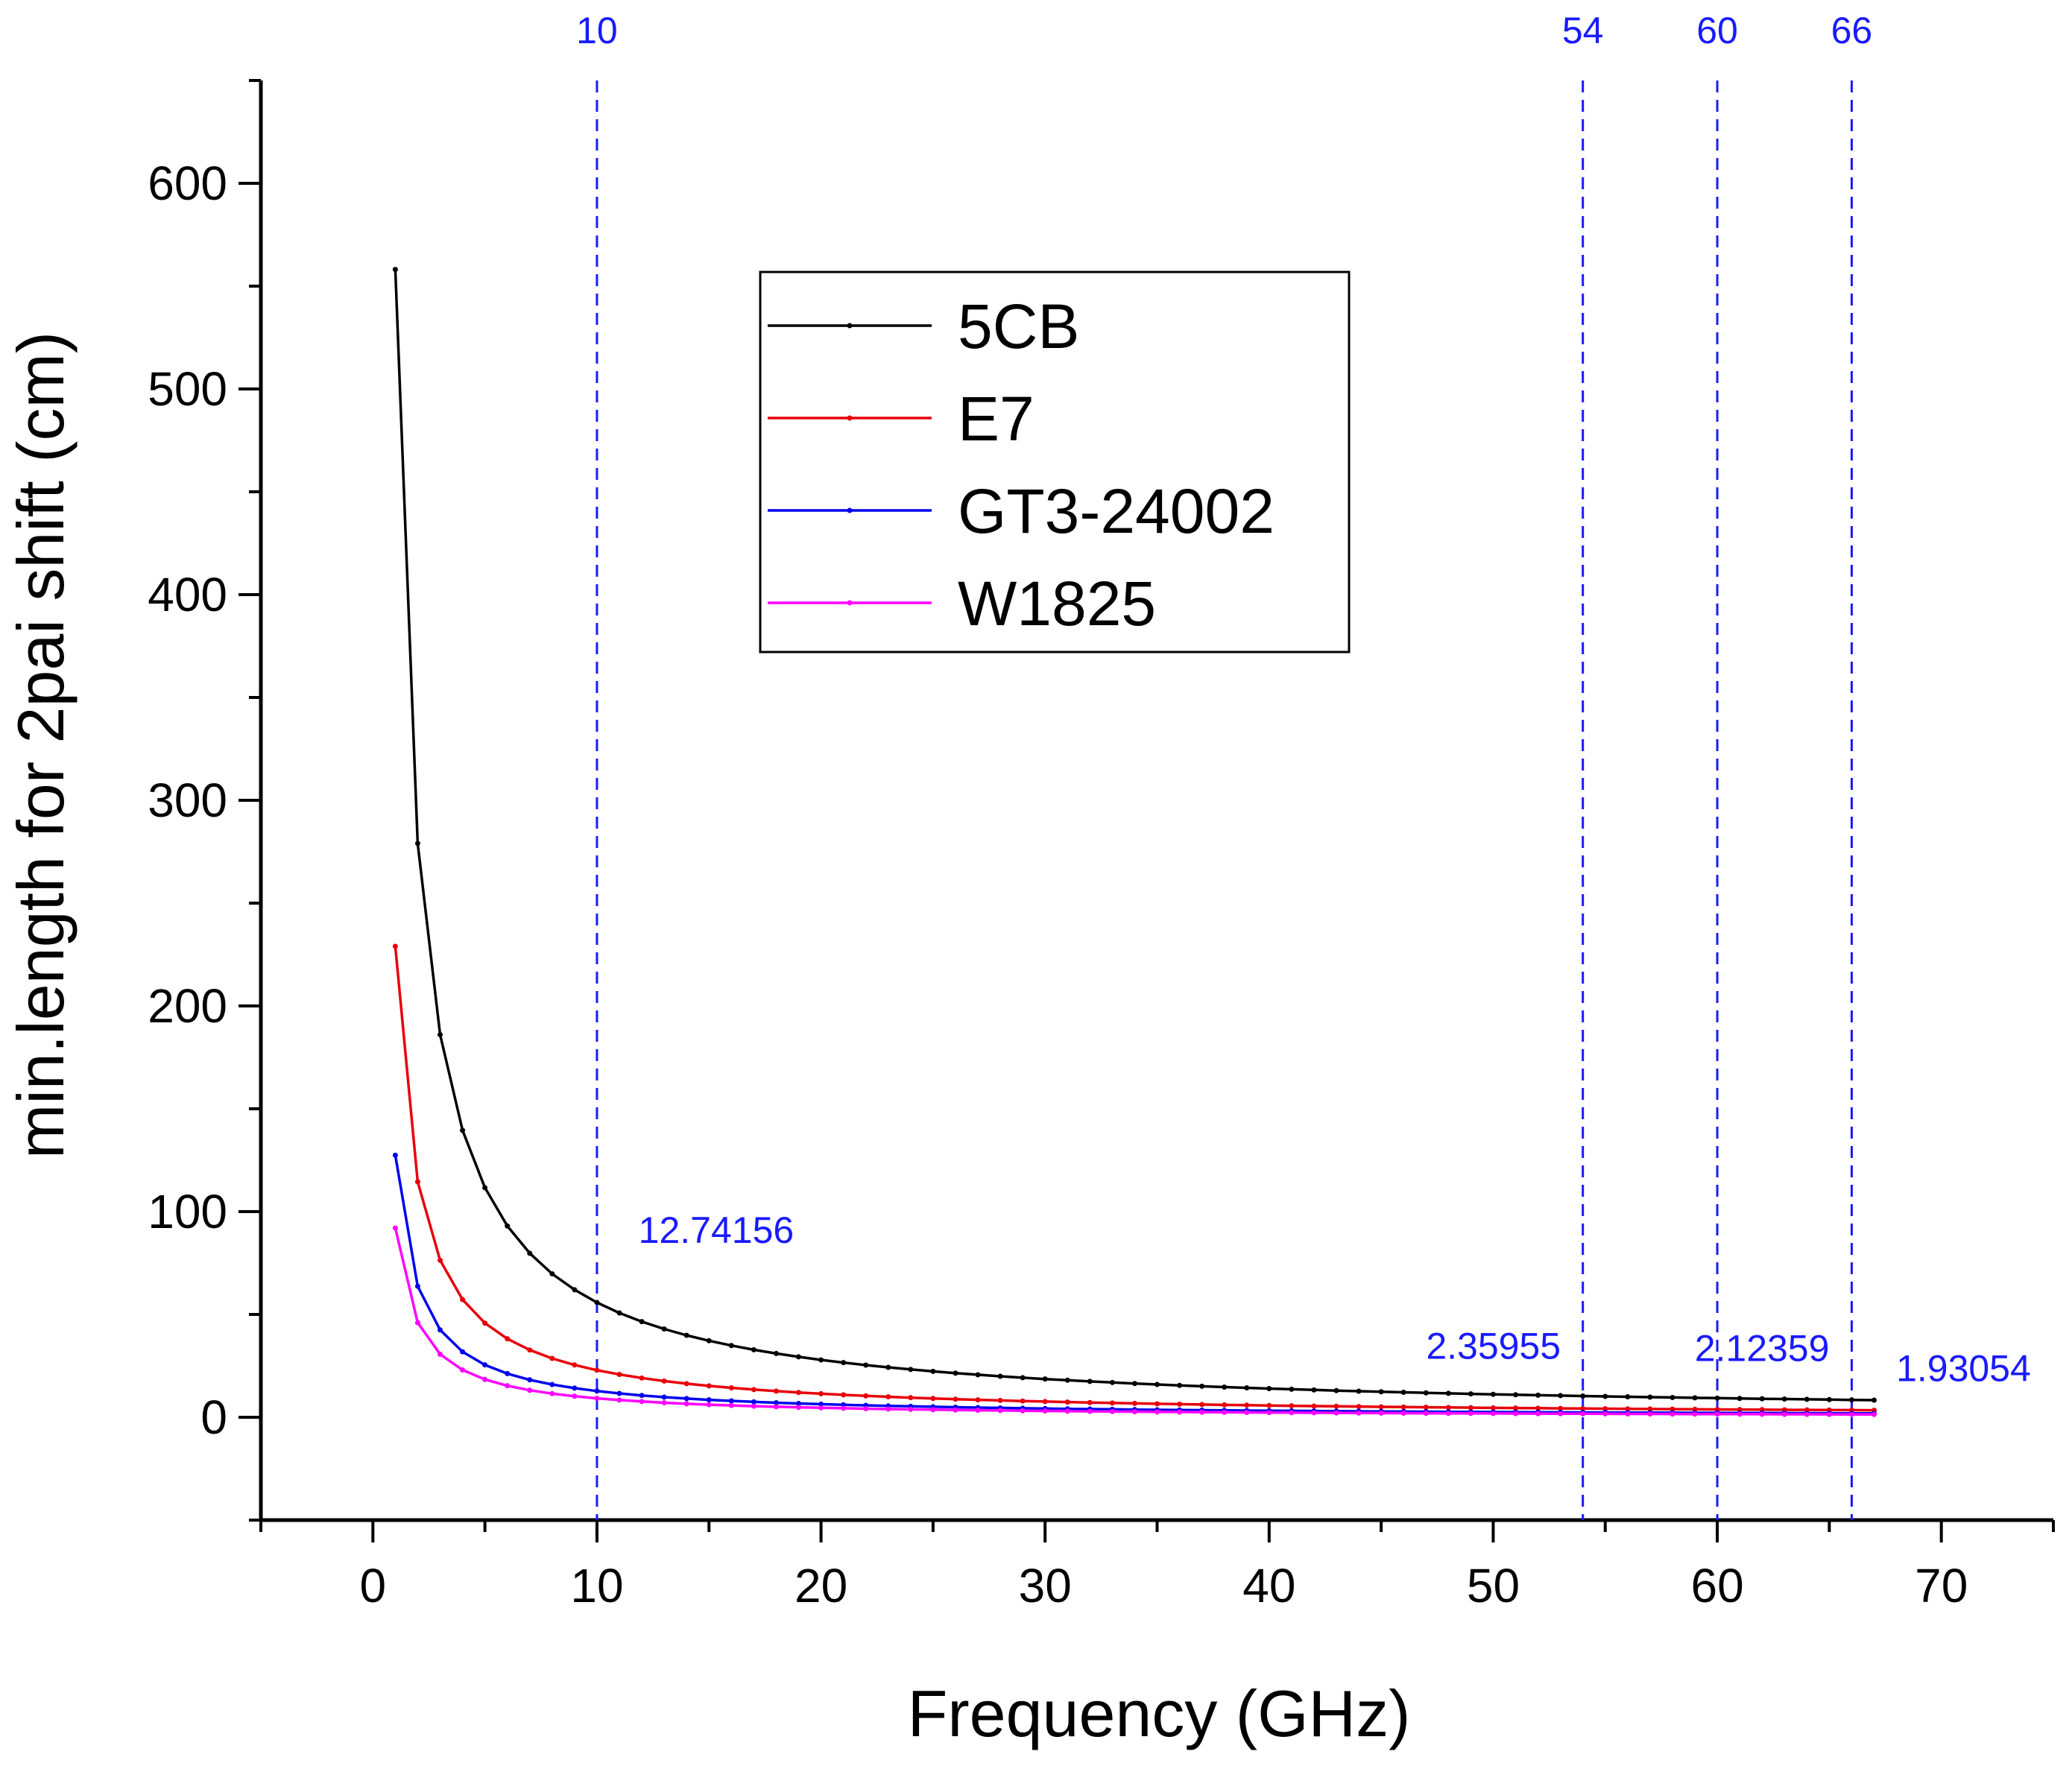 This screenshot has width=2072, height=1766. What do you see at coordinates (188, 389) in the screenshot?
I see `y-tick-label: 500` at bounding box center [188, 389].